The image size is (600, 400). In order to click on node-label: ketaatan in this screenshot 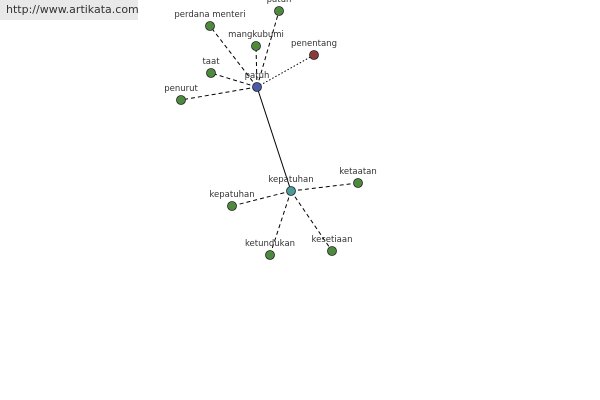, I will do `click(358, 172)`.